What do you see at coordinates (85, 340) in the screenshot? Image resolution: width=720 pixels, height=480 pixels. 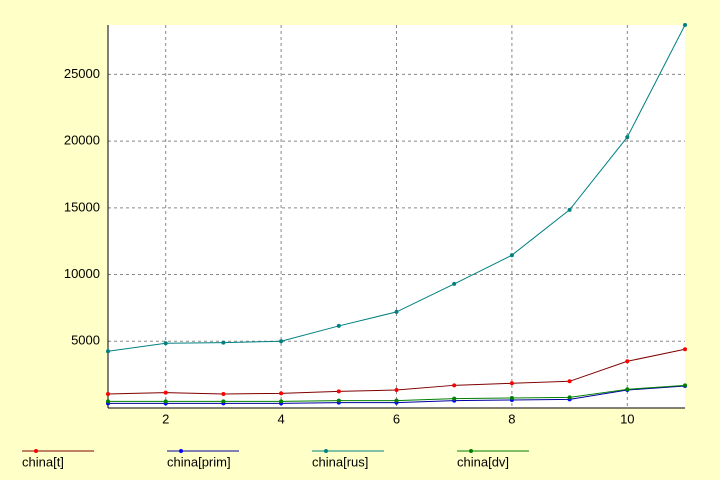 I see `y-tick-label: 5000` at bounding box center [85, 340].